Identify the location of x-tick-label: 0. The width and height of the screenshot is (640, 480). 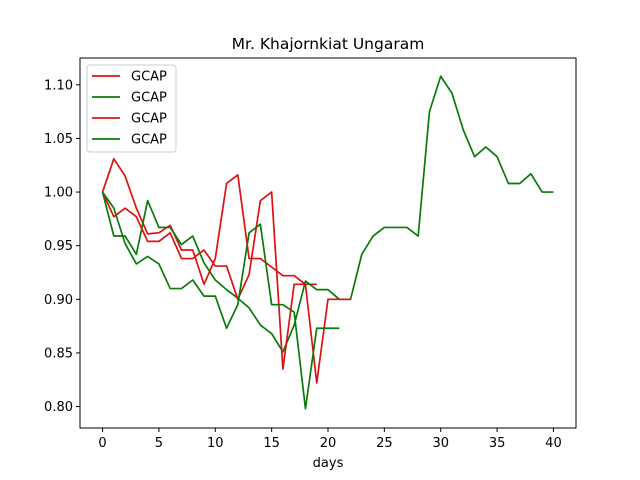
(102, 443).